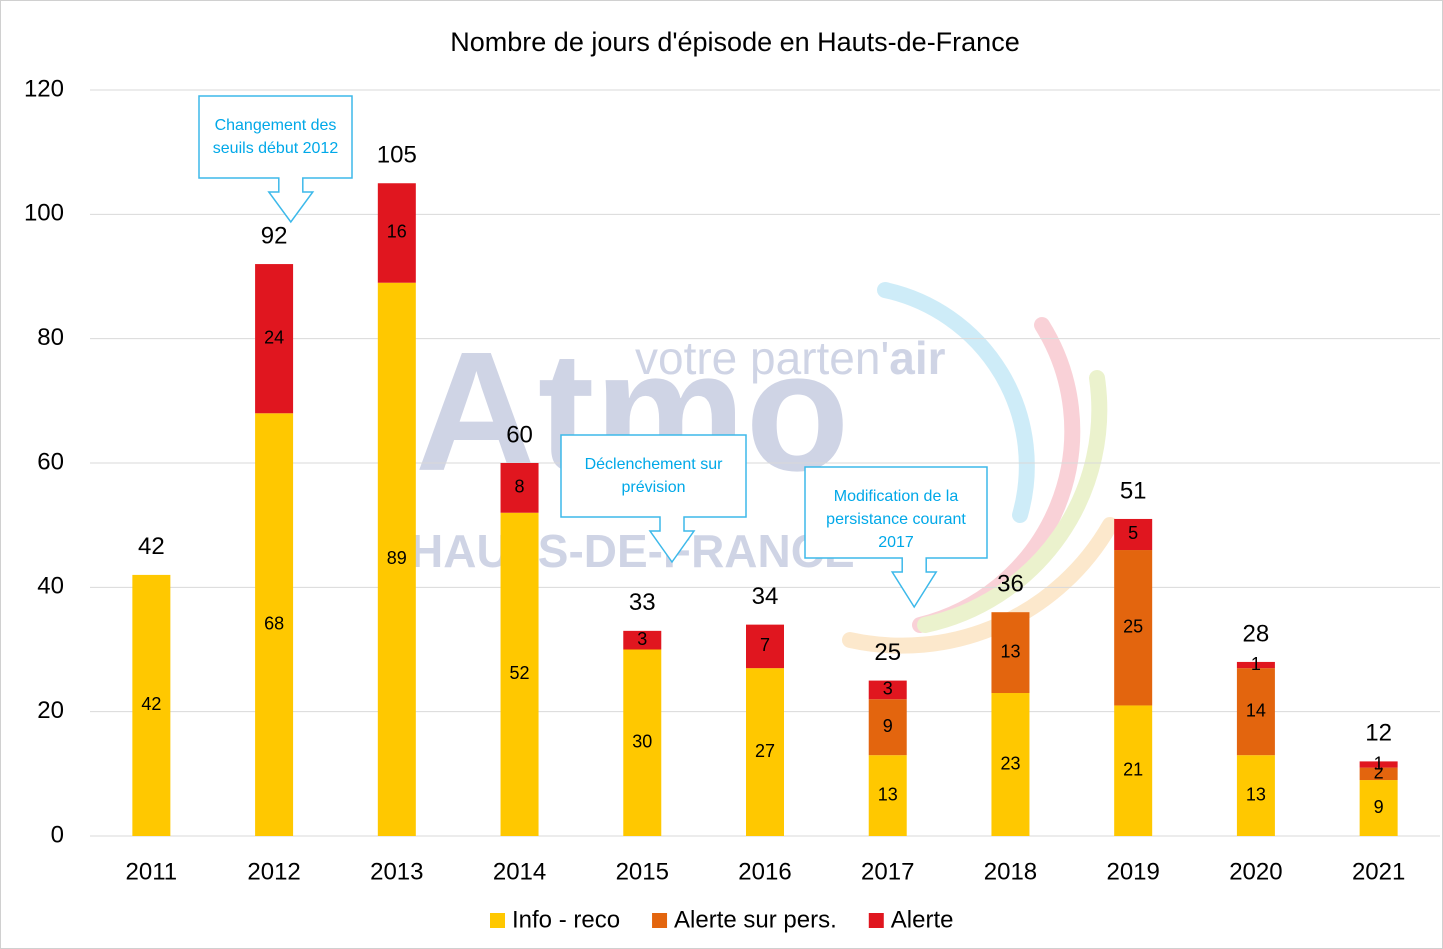  What do you see at coordinates (57, 834) in the screenshot?
I see `y-tick-label: 0` at bounding box center [57, 834].